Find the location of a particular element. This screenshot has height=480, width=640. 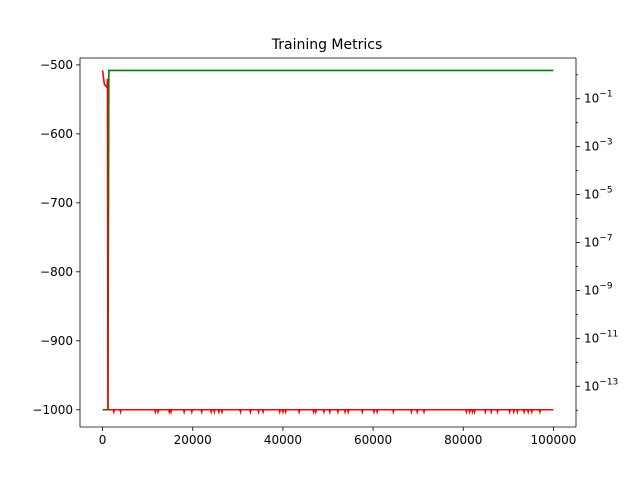

y-tick-label: −600 is located at coordinates (56, 134).